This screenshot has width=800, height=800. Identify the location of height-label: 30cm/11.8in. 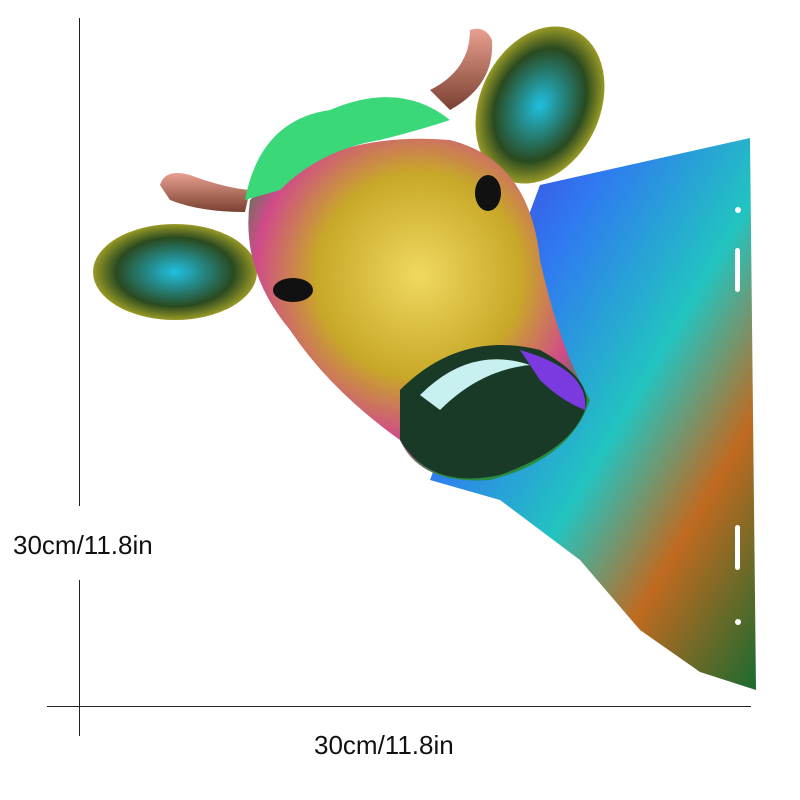
(83, 545).